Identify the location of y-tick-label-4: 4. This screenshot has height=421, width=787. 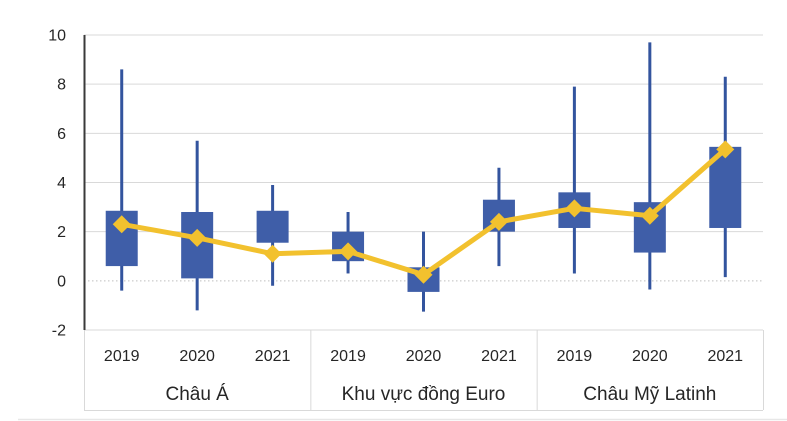
(61, 183).